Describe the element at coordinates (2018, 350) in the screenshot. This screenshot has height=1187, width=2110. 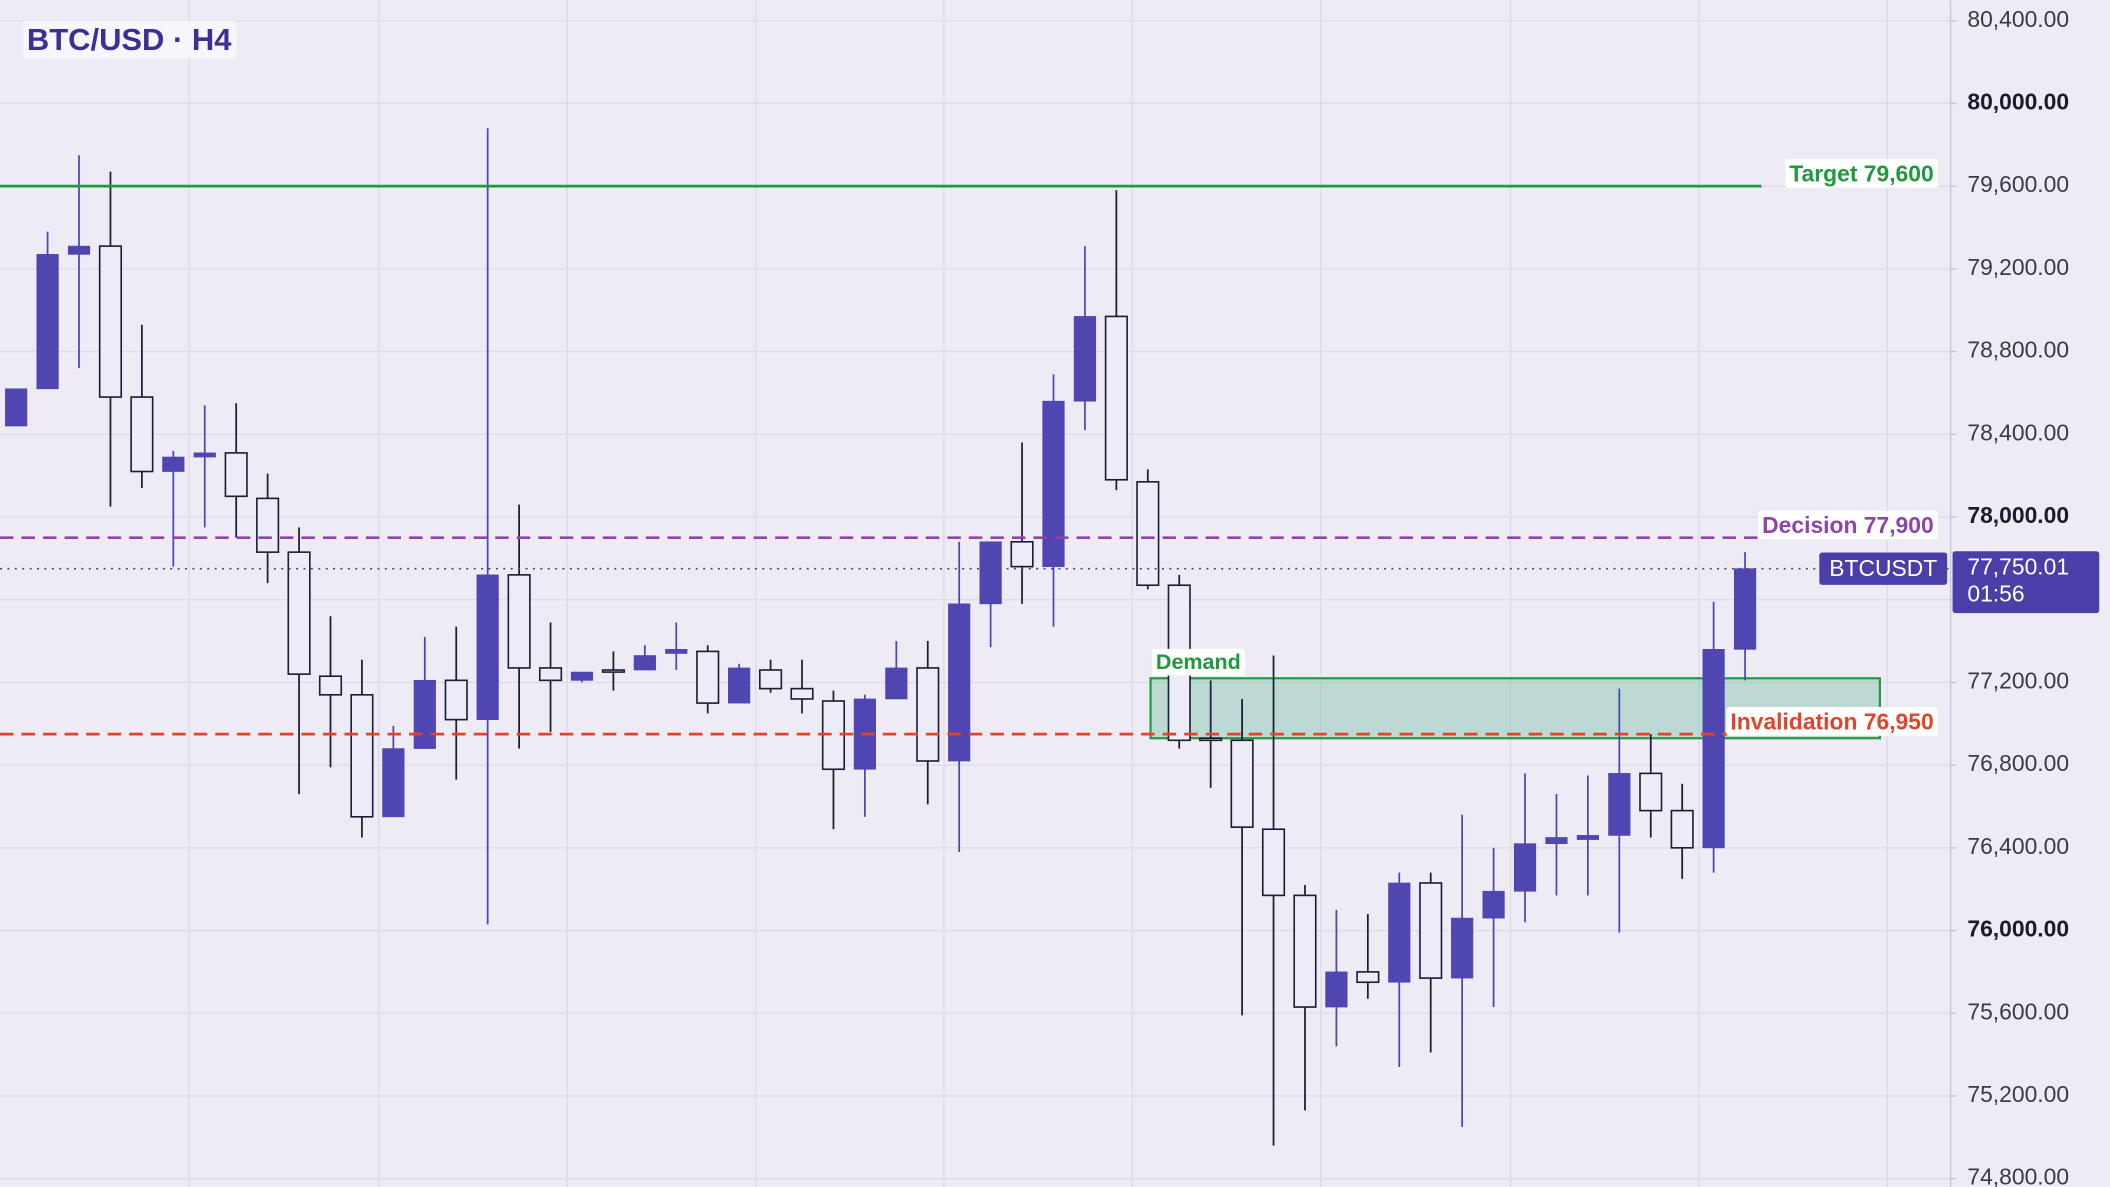
I see `y-tick-label: 78,800.00` at that location.